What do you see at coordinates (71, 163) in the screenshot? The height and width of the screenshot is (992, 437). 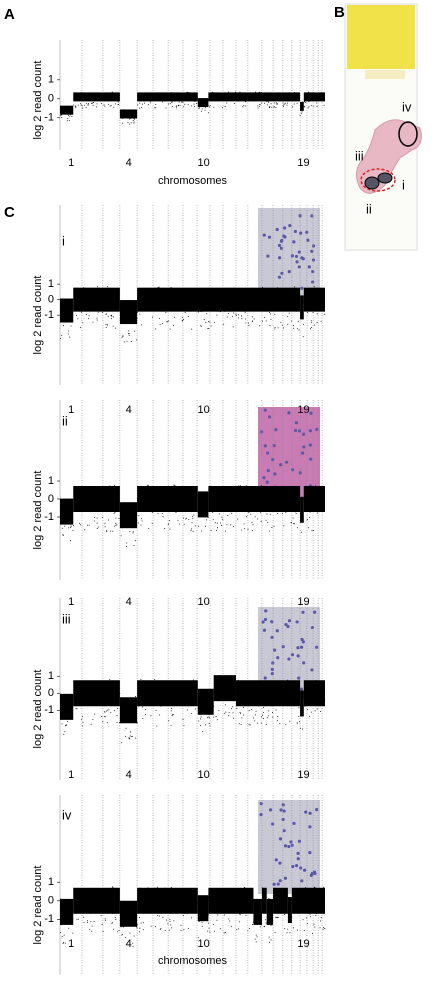 I see `x-tick-label: 1` at bounding box center [71, 163].